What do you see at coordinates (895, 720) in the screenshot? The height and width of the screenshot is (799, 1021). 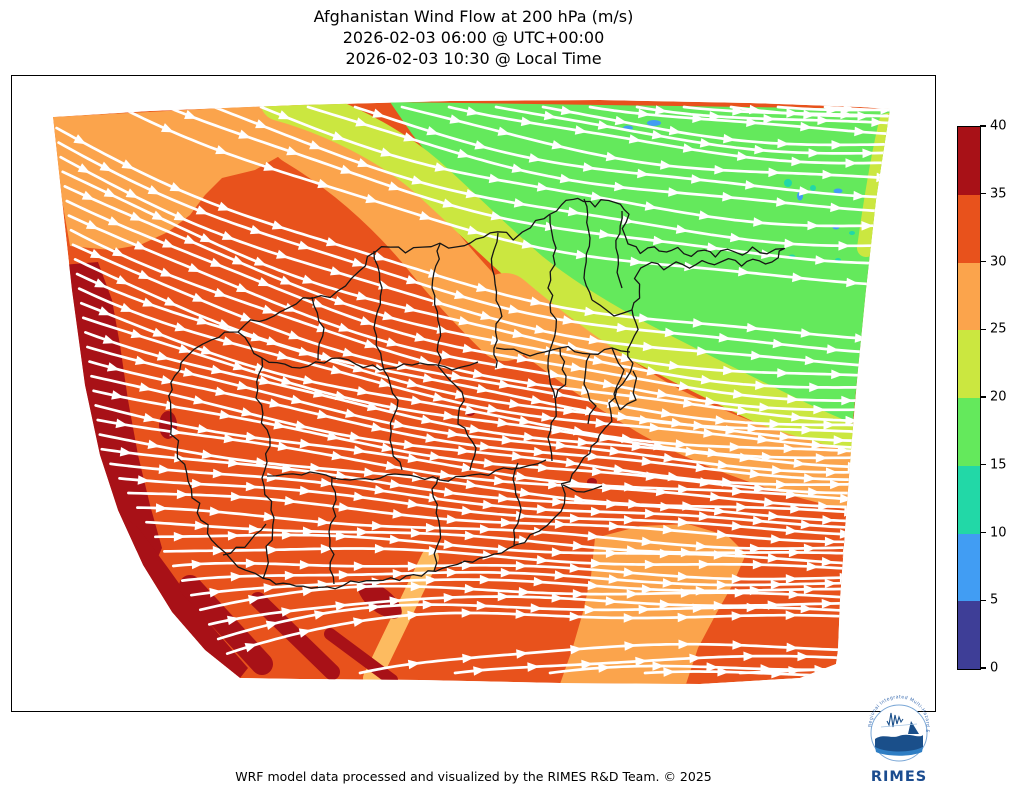 I see `logo-seismogram` at bounding box center [895, 720].